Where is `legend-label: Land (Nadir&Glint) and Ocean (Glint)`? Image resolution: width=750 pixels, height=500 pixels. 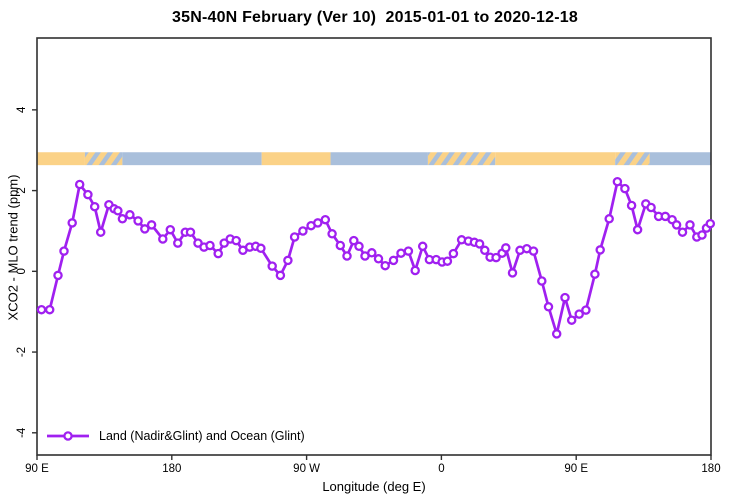
legend-label: Land (Nadir&Glint) and Ocean (Glint) is located at coordinates (202, 436).